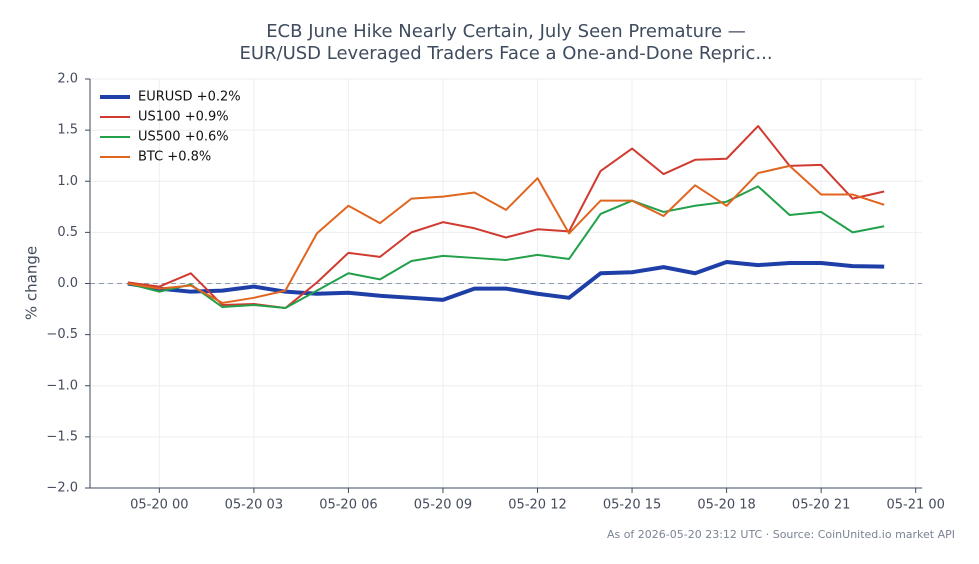 This screenshot has width=979, height=564. What do you see at coordinates (189, 97) in the screenshot?
I see `legend-label: EURUSD +0.2%` at bounding box center [189, 97].